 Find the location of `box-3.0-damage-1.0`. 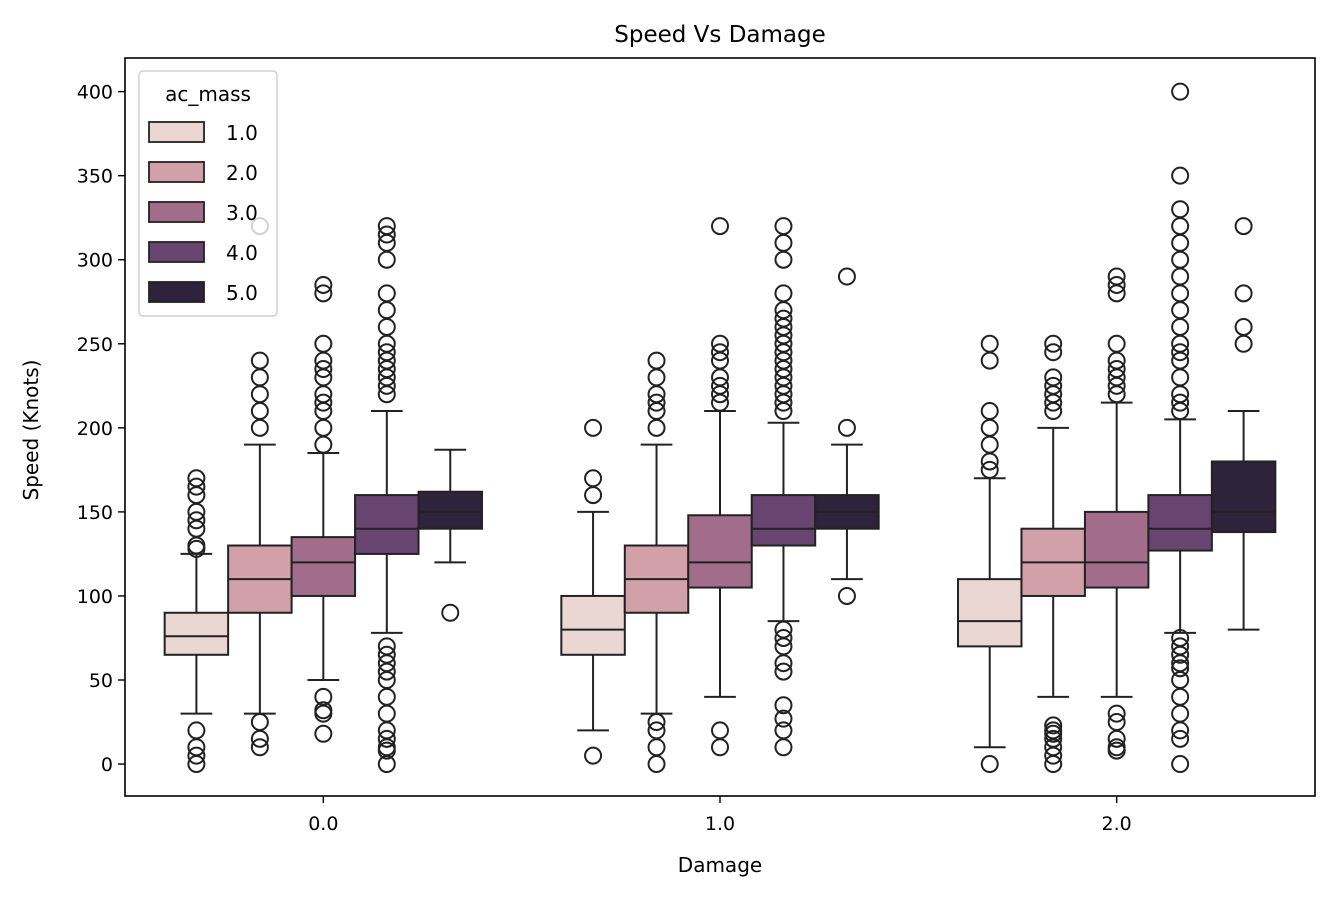

box-3.0-damage-1.0 is located at coordinates (720, 487).